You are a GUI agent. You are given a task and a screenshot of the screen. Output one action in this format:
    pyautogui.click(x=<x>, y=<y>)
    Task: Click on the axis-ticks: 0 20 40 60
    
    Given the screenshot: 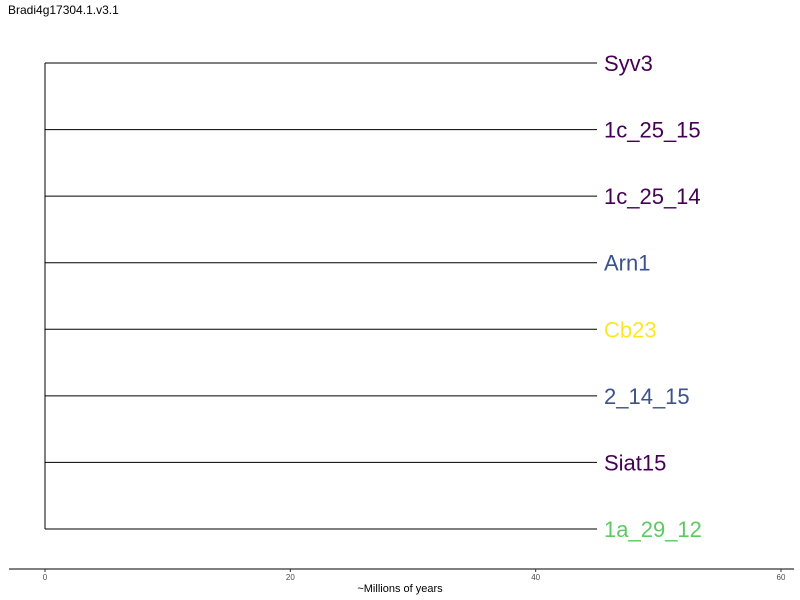 What is the action you would take?
    pyautogui.click(x=414, y=575)
    